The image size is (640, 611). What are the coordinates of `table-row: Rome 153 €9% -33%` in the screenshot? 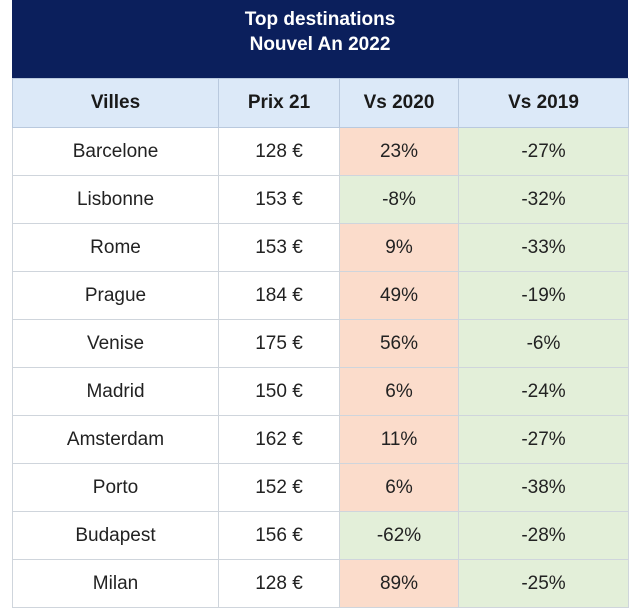 It's located at (320, 247).